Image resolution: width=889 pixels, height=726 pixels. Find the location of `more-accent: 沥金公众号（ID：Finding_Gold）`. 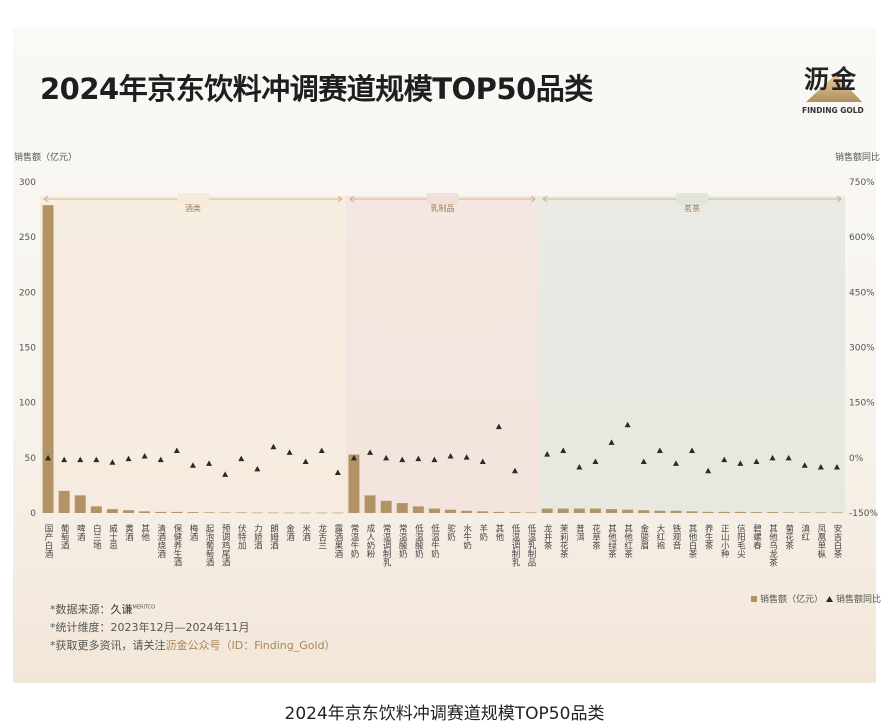

more-accent: 沥金公众号（ID：Finding_Gold） is located at coordinates (250, 645).